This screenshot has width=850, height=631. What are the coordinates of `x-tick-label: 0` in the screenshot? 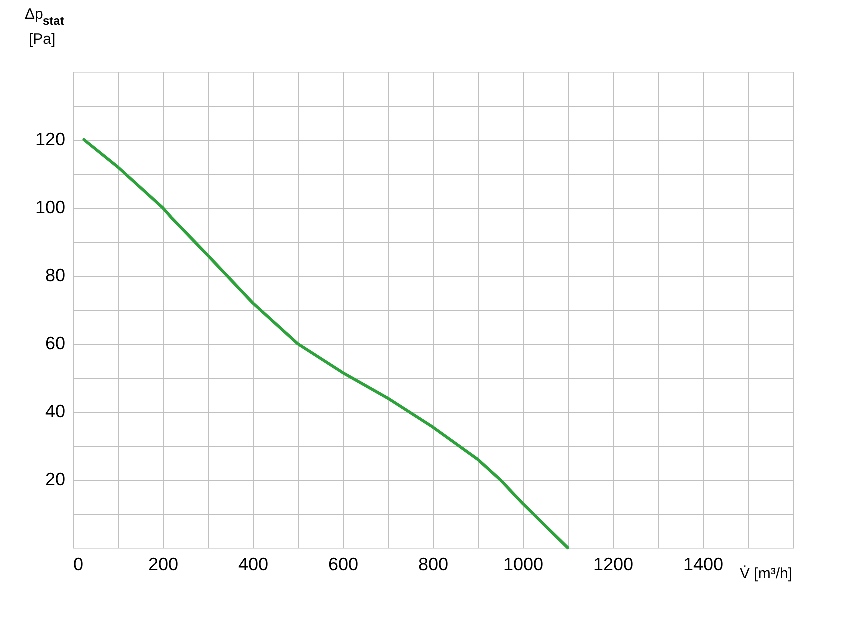 It's located at (79, 564).